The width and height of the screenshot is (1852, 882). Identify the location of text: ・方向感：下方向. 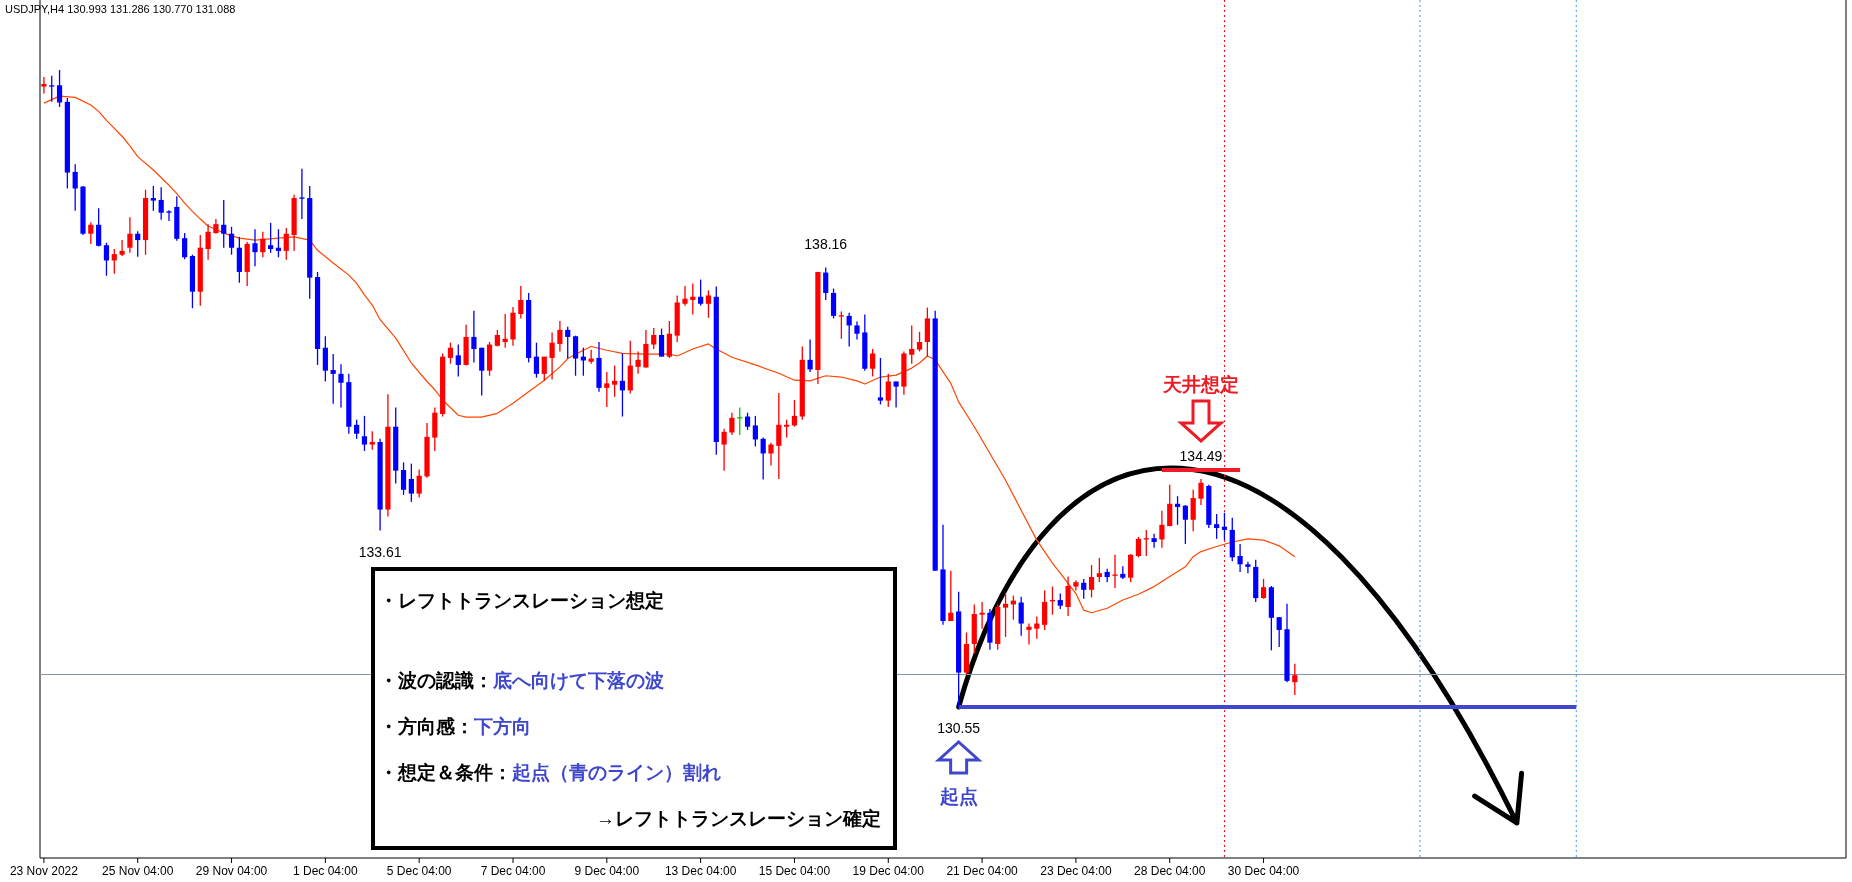
(455, 726).